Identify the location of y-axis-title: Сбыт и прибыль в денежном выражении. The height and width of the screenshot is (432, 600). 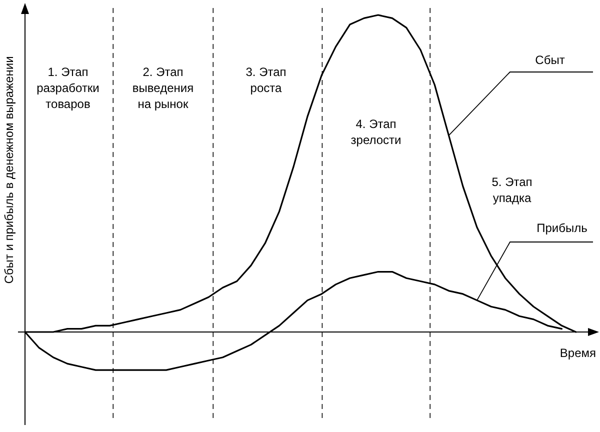
(9, 170).